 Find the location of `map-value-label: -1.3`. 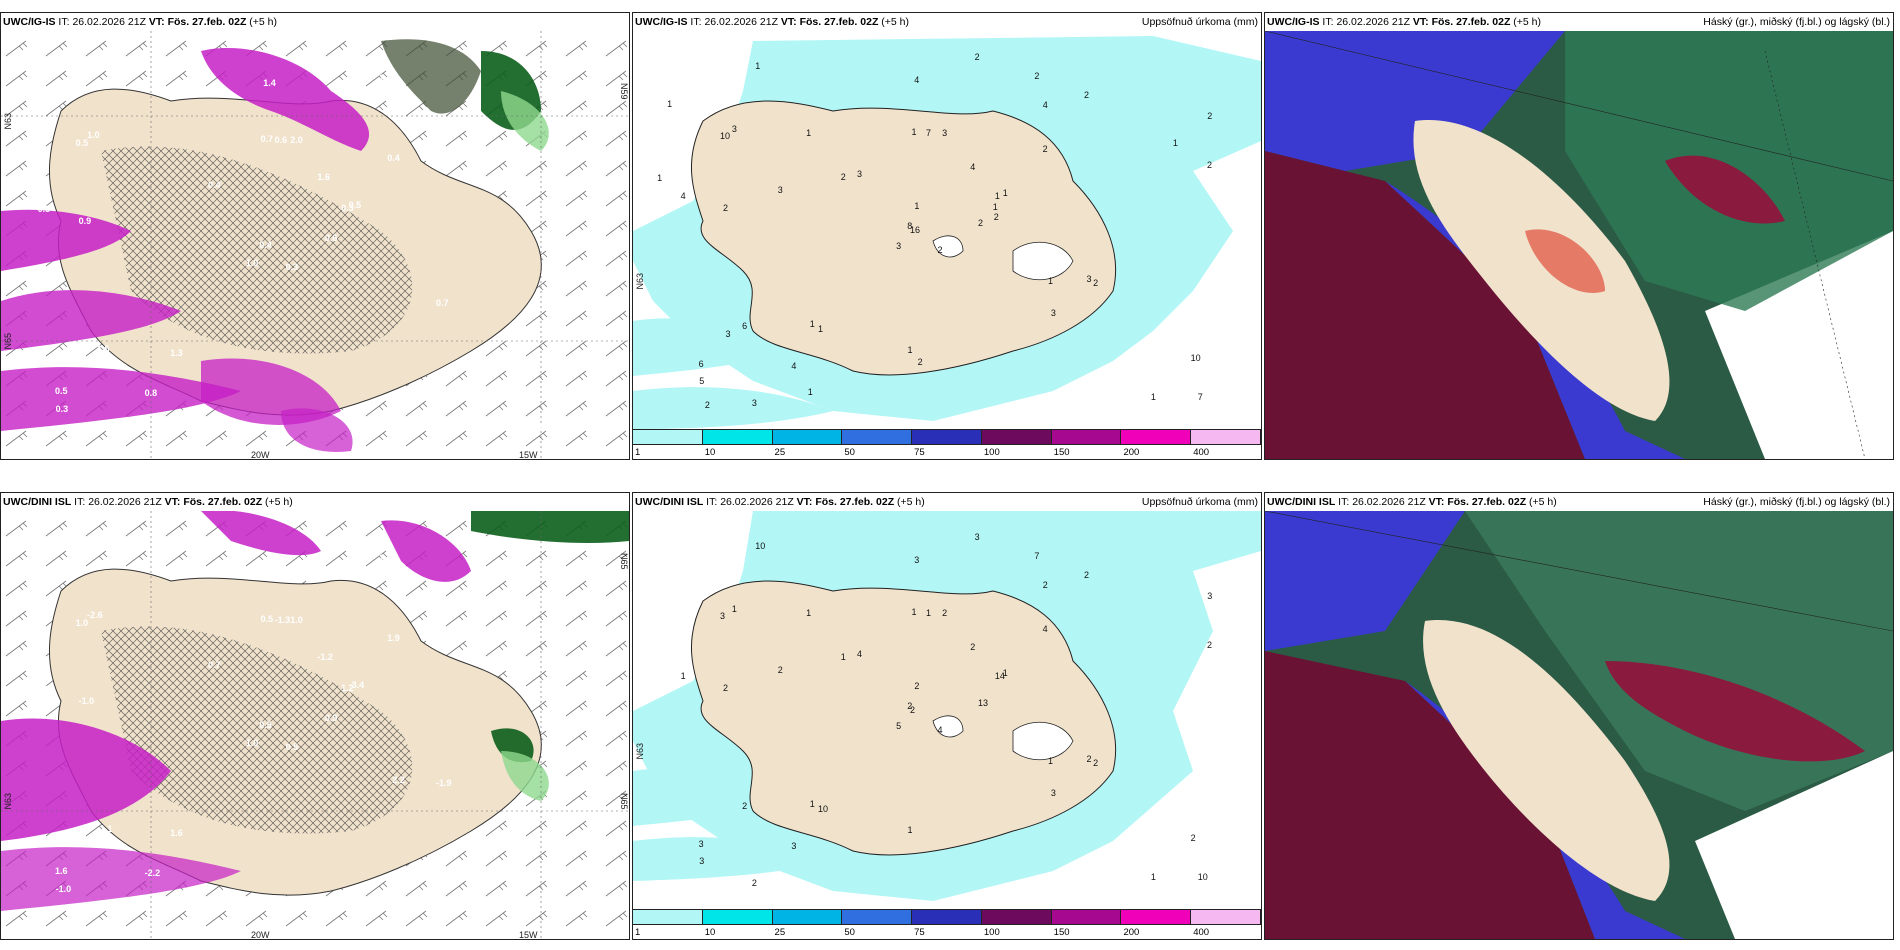

map-value-label: -1.3 is located at coordinates (282, 620).